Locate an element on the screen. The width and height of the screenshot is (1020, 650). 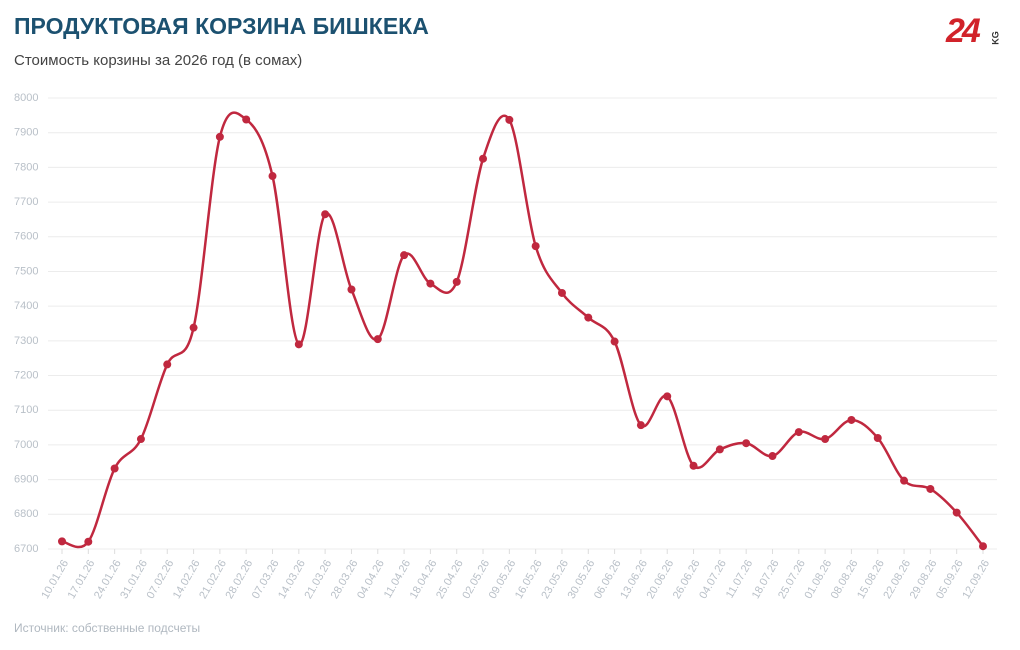
y-tick-label: 7000 is located at coordinates (26, 445).